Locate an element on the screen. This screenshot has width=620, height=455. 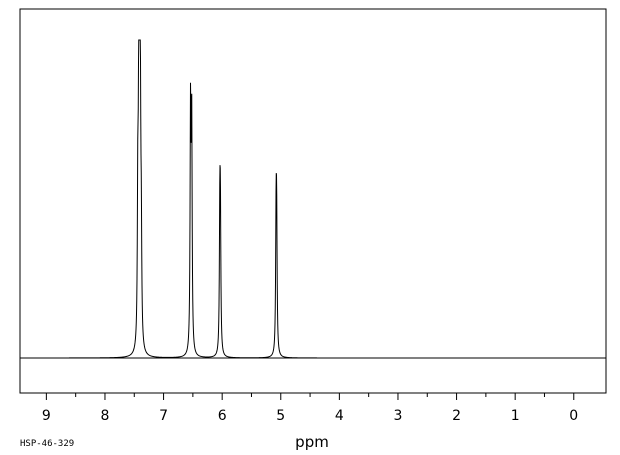
x-axis-tick-labels: 9 8 7 6 5 4 3 2 1 0 is located at coordinates (310, 416).